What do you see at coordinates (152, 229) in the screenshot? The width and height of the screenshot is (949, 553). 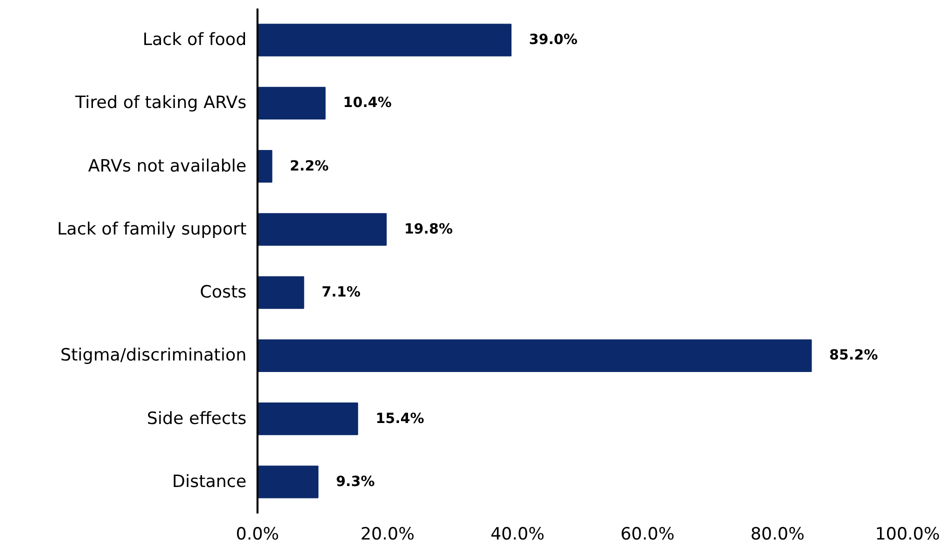 I see `y-tick-label: Lack of family support` at bounding box center [152, 229].